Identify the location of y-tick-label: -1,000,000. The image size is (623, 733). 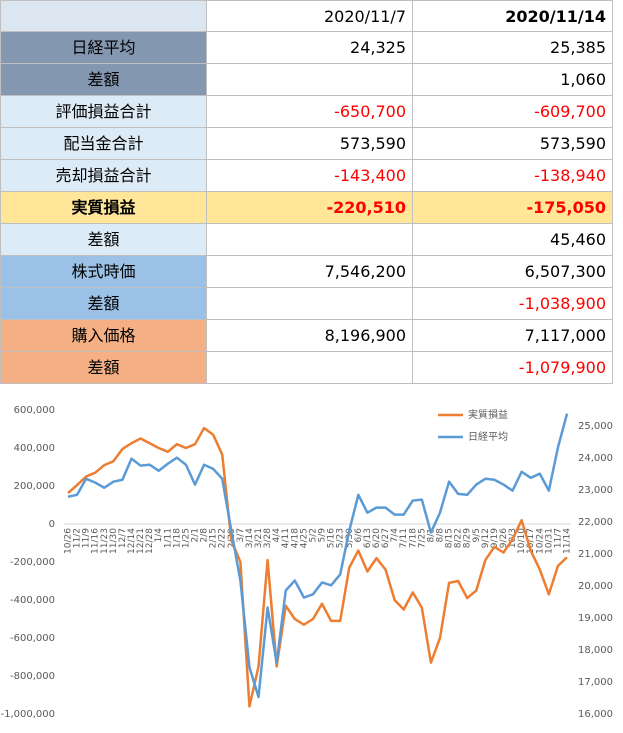
(27, 714).